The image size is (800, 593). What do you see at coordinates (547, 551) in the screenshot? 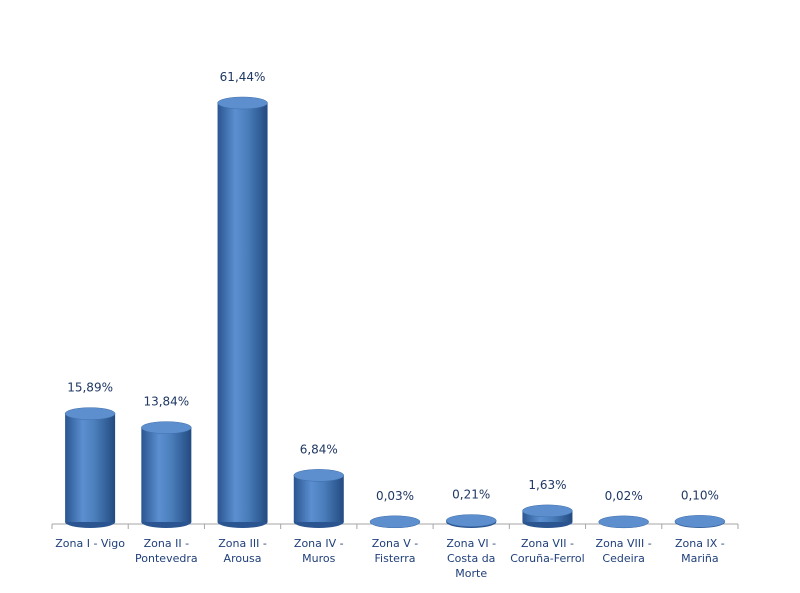
I see `x-tick-label: Zona VII - Coruña-Ferrol` at bounding box center [547, 551].